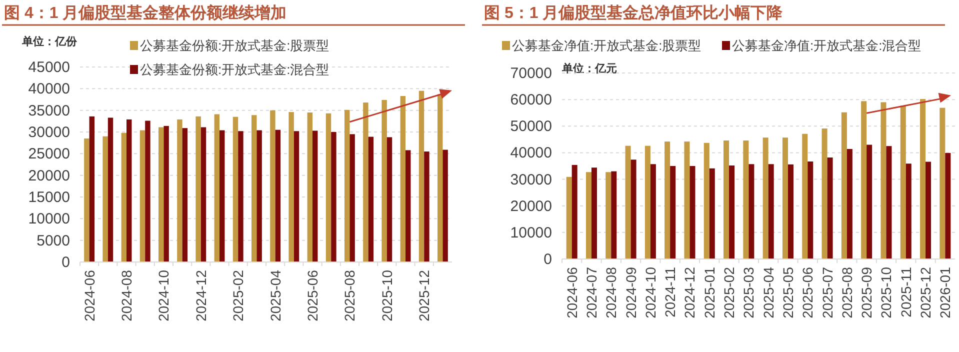 This screenshot has width=959, height=352. What do you see at coordinates (945, 292) in the screenshot?
I see `x-tick-label: 2026-01` at bounding box center [945, 292].